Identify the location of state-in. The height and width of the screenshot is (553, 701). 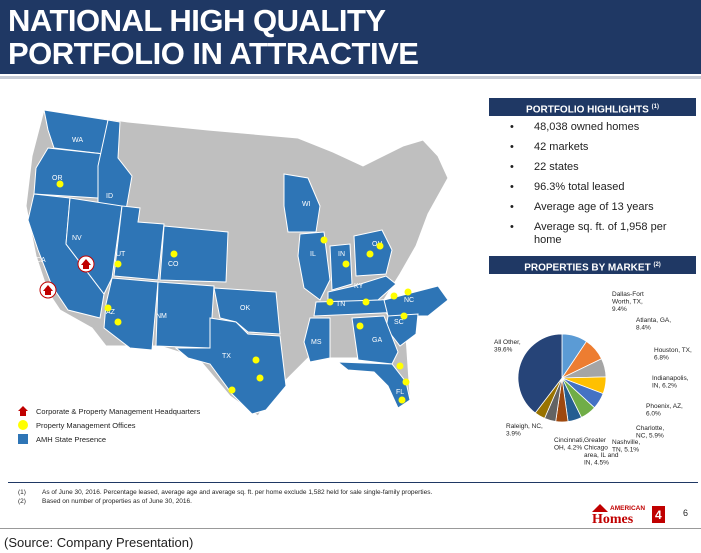
(341, 267).